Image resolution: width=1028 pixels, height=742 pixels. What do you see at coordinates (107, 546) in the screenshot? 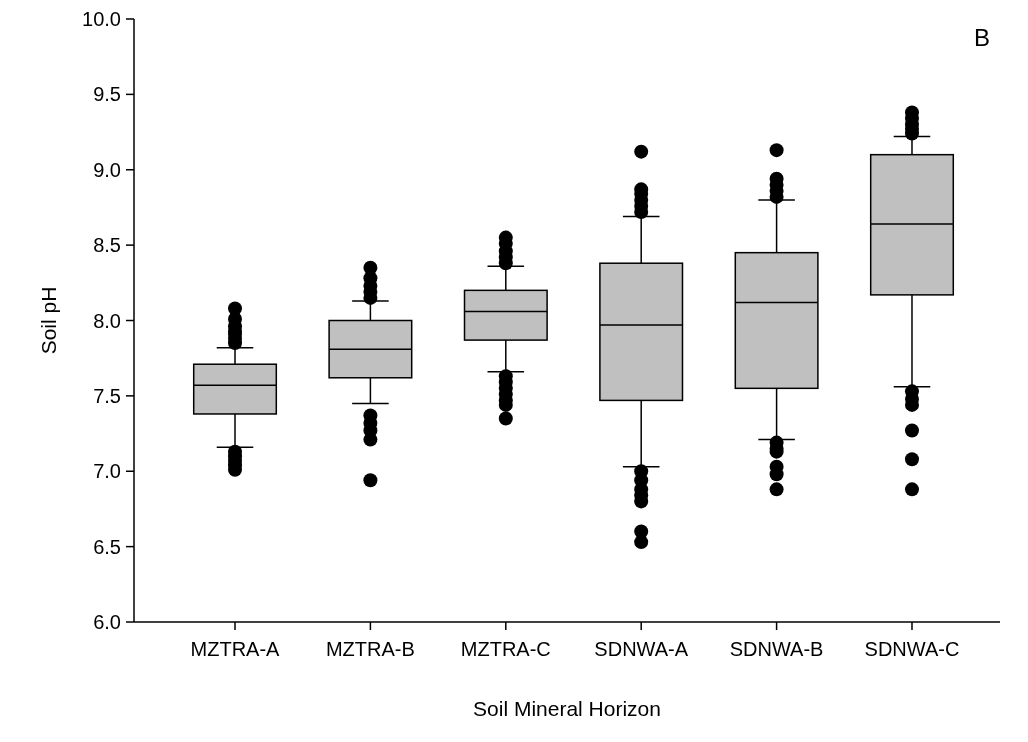
I see `y-tick-label: 6.5` at bounding box center [107, 546].